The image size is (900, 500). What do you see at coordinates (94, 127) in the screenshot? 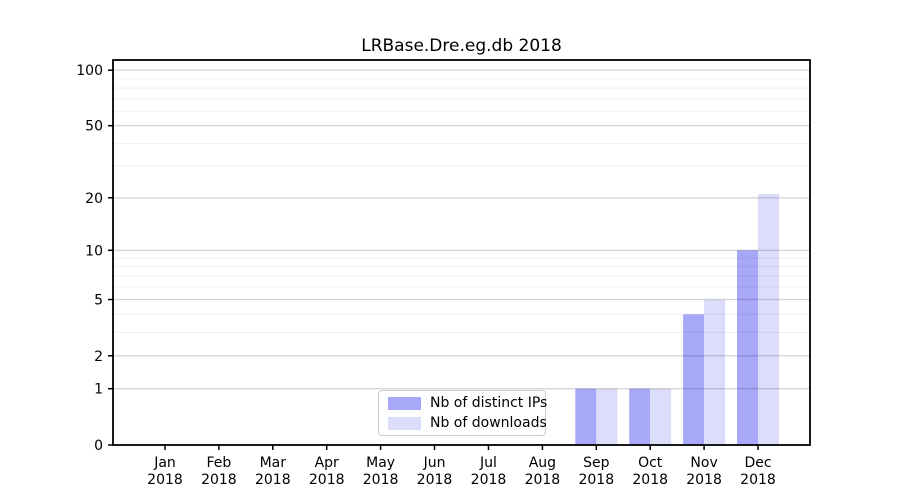
I see `y-tick-label: 50` at bounding box center [94, 127].